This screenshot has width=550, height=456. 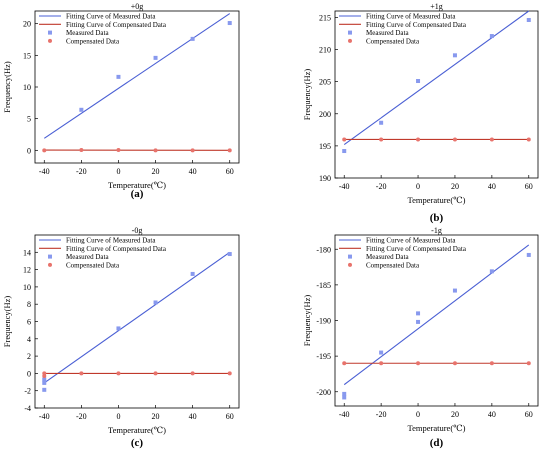 What do you see at coordinates (27, 252) in the screenshot?
I see `y-tick-label: 14` at bounding box center [27, 252].